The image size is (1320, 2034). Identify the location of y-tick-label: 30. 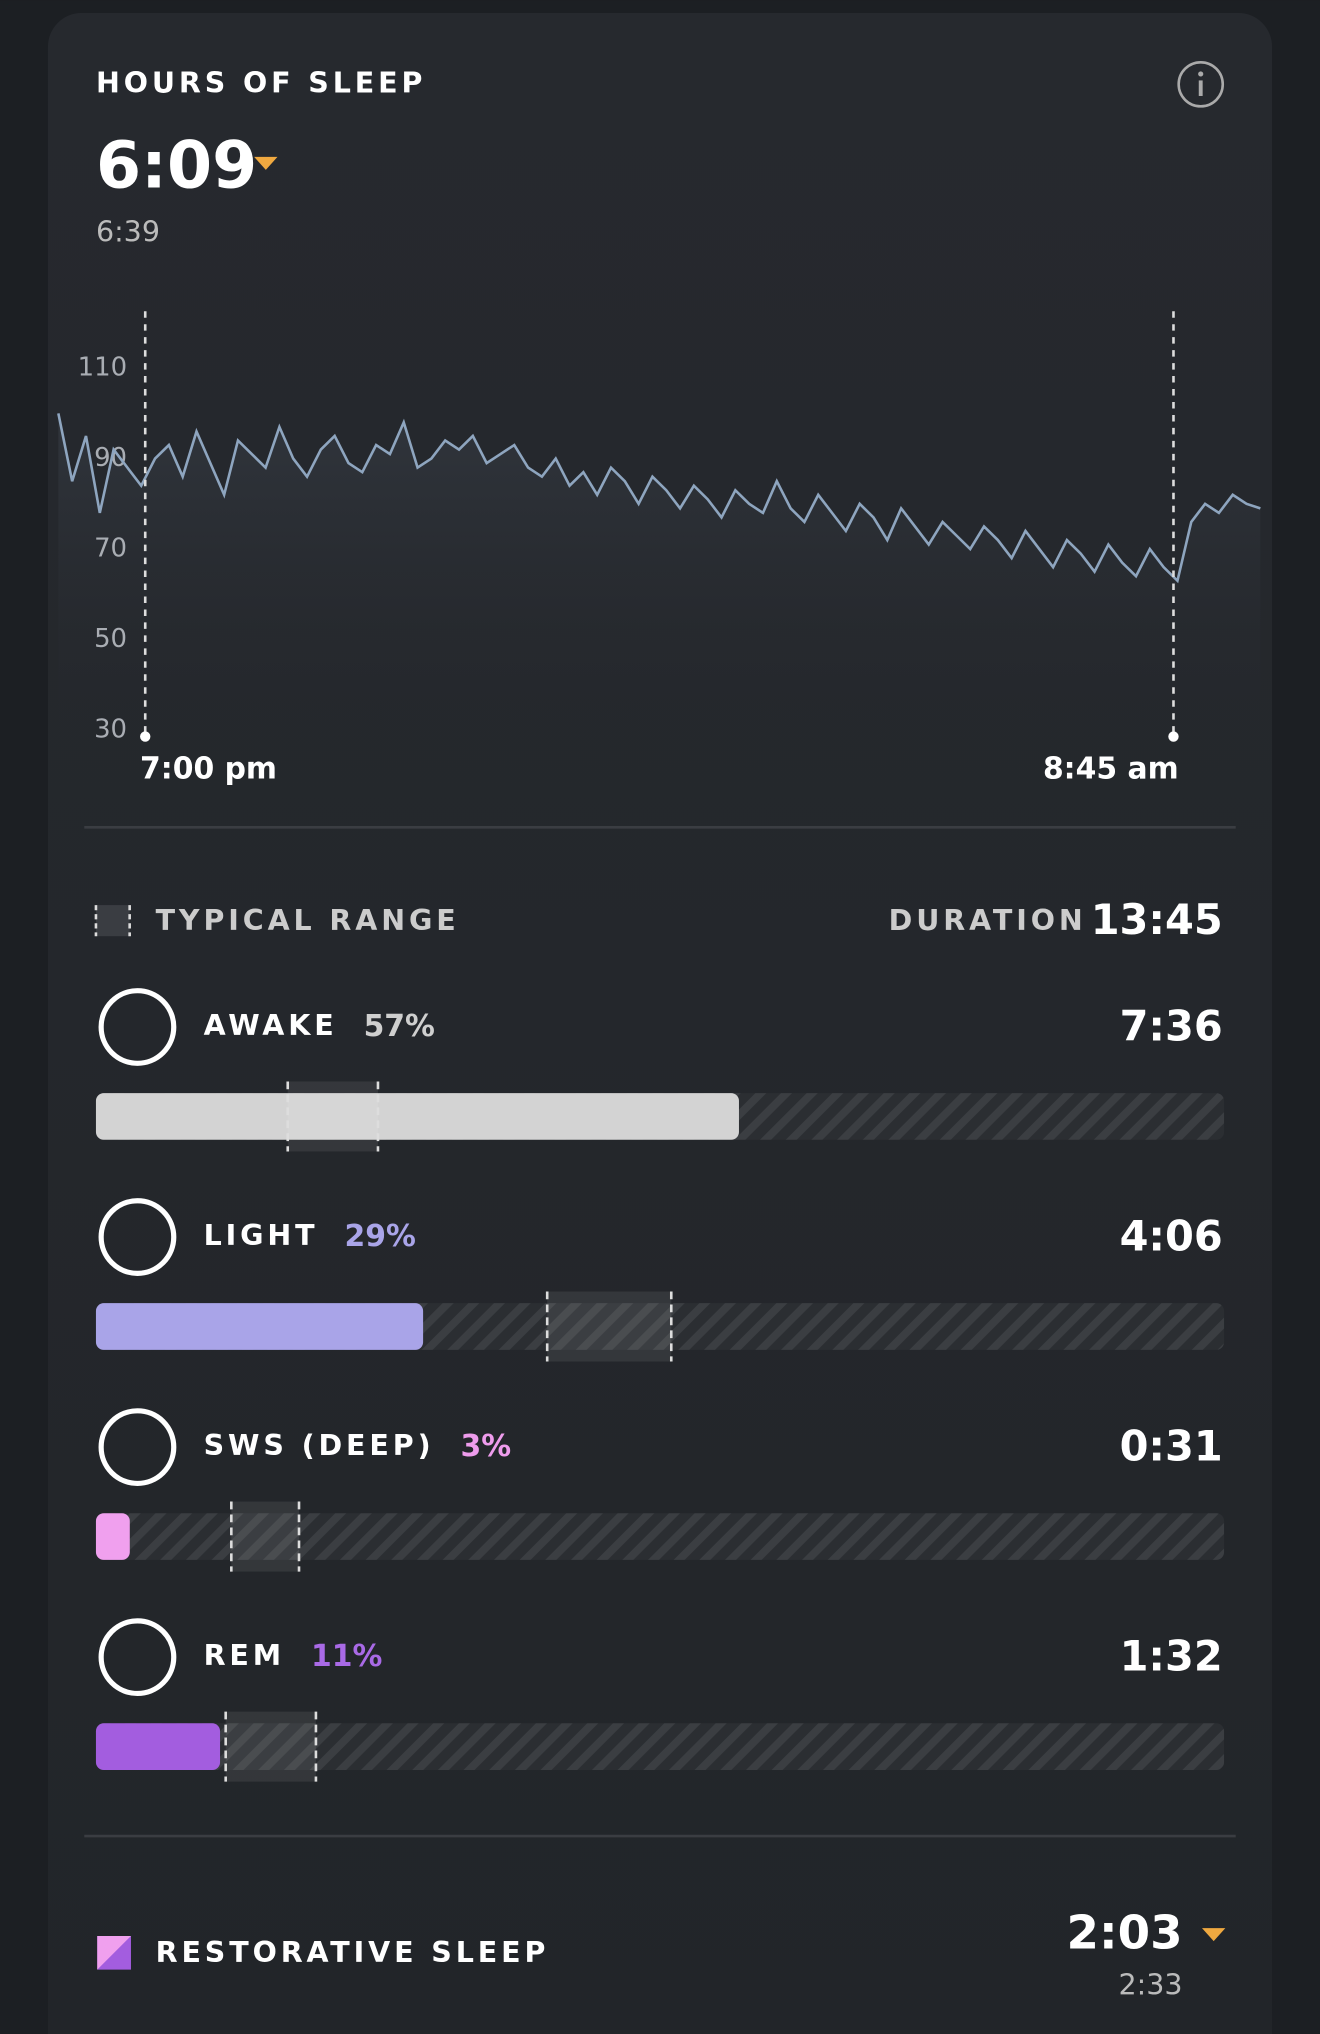
(110, 730).